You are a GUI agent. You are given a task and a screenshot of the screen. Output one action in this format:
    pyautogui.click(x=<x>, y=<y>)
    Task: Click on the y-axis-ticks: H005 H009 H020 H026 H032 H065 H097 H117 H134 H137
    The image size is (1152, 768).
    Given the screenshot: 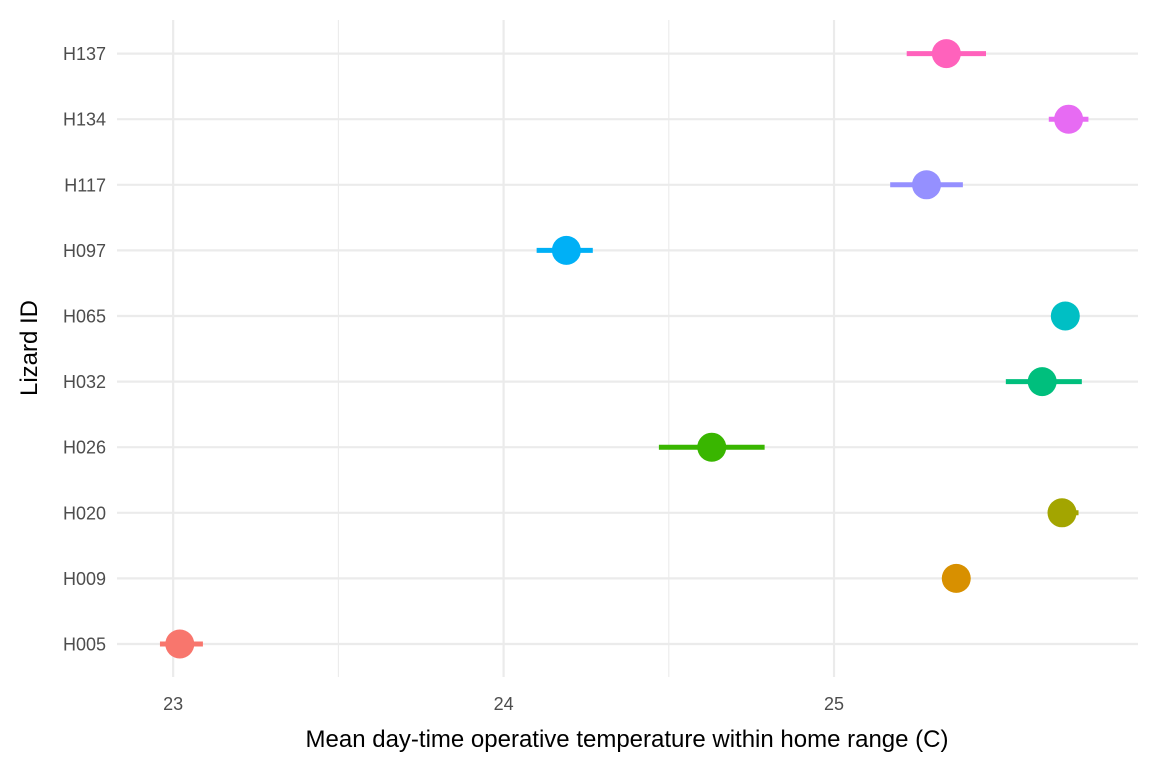 What is the action you would take?
    pyautogui.click(x=84, y=349)
    